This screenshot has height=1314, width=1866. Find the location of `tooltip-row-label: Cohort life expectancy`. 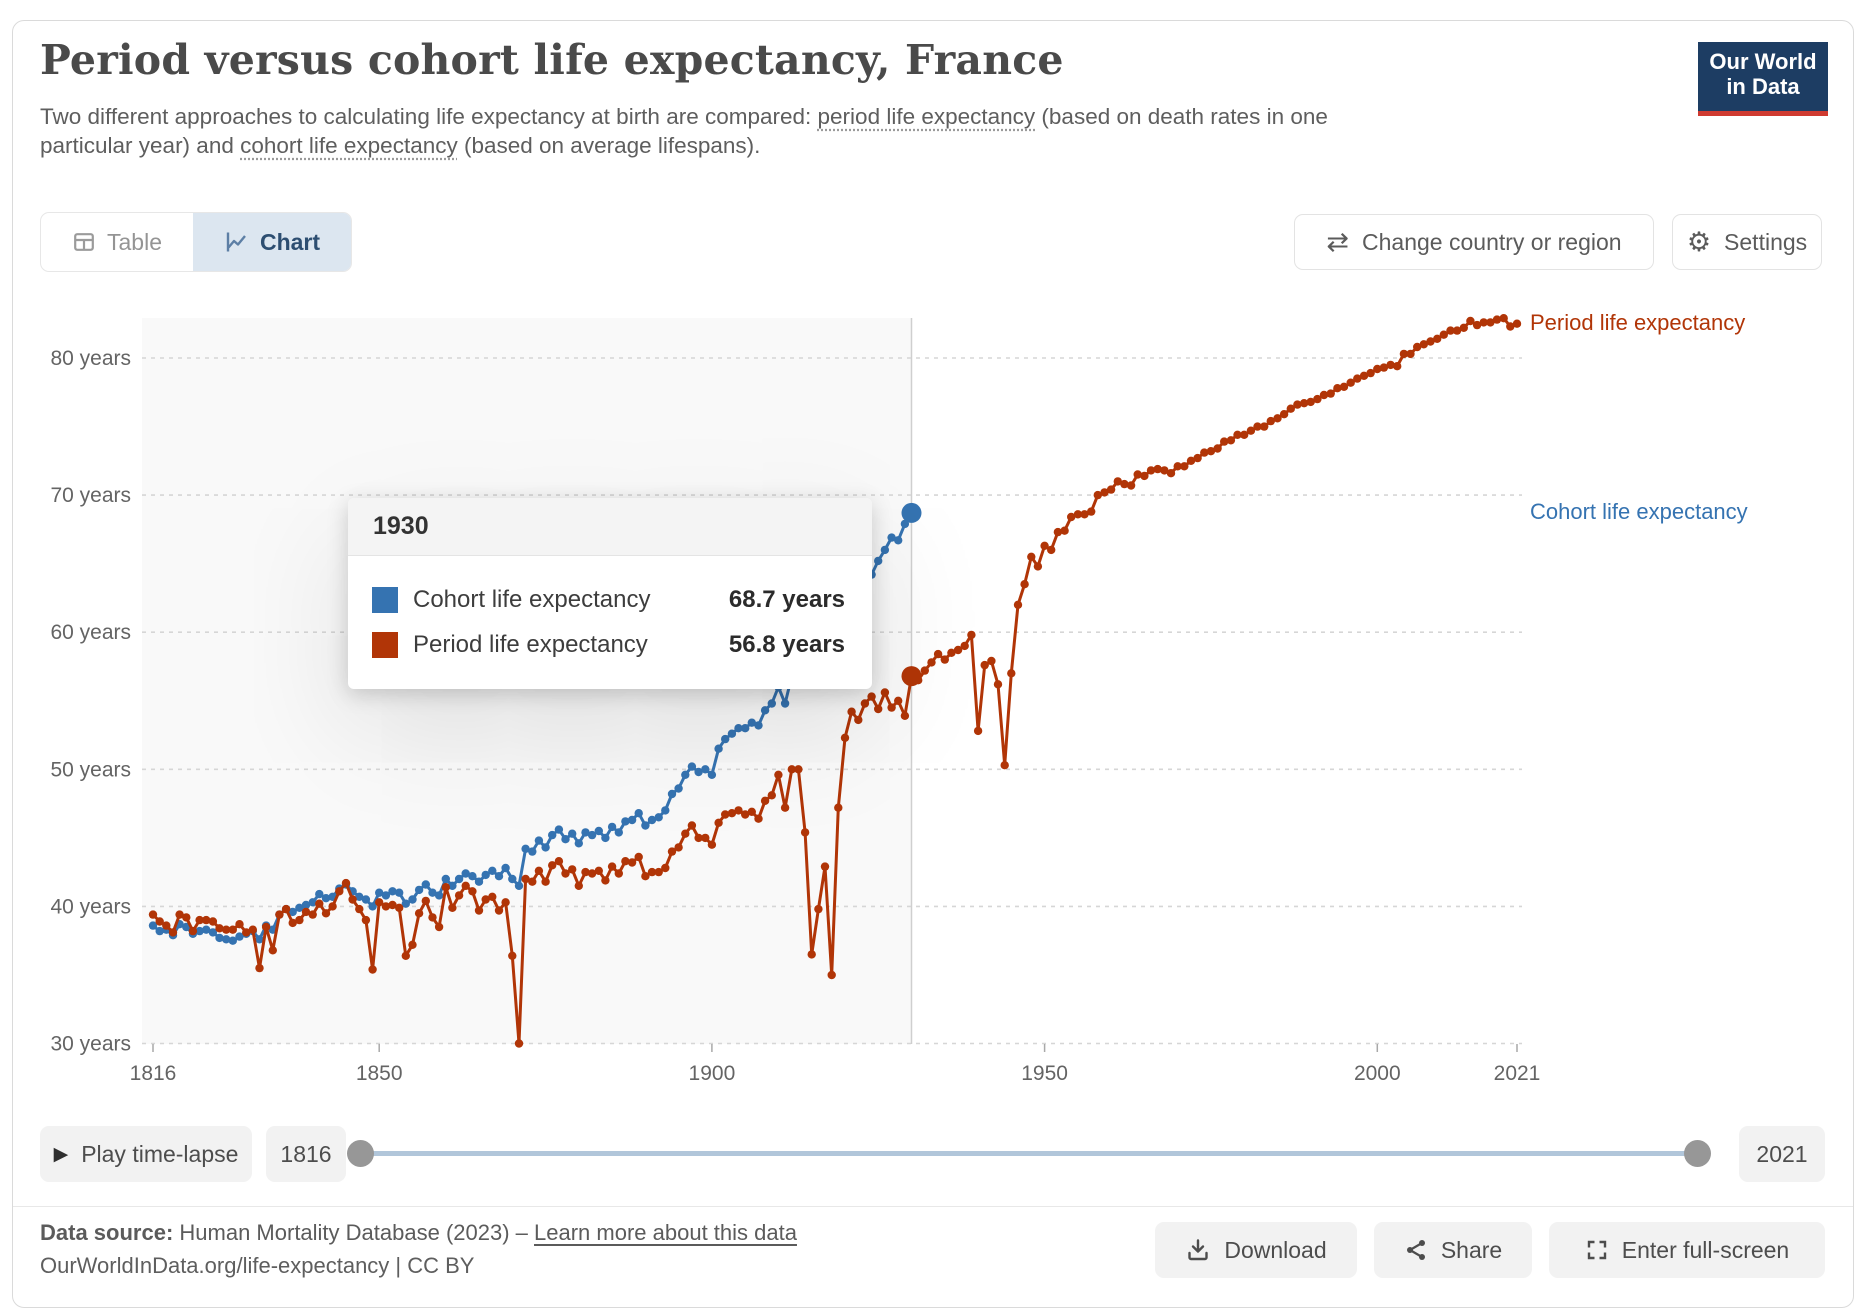

tooltip-row-label: Cohort life expectancy is located at coordinates (532, 599).